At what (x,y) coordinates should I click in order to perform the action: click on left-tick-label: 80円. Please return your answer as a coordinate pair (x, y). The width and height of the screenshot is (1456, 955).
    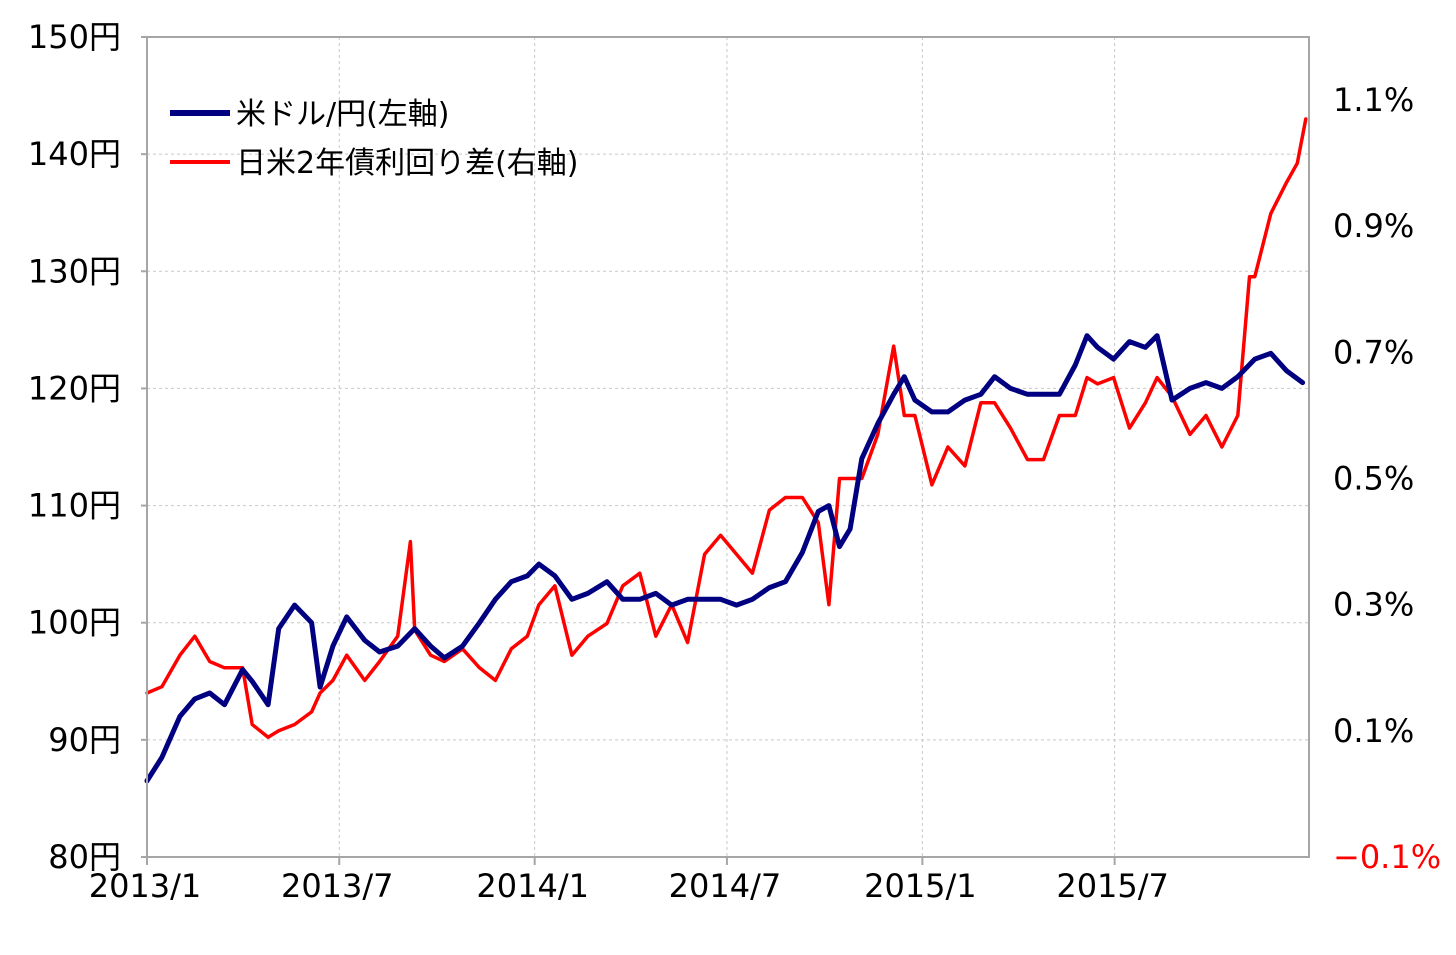
    Looking at the image, I should click on (84, 857).